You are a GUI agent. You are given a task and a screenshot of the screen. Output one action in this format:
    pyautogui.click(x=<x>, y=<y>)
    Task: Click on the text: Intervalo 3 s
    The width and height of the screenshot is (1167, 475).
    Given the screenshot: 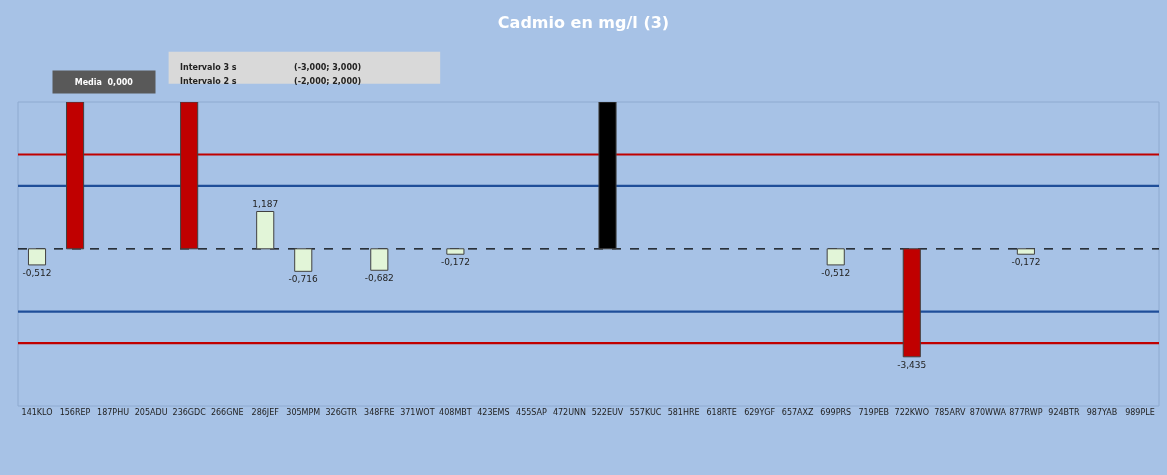 What is the action you would take?
    pyautogui.click(x=208, y=67)
    